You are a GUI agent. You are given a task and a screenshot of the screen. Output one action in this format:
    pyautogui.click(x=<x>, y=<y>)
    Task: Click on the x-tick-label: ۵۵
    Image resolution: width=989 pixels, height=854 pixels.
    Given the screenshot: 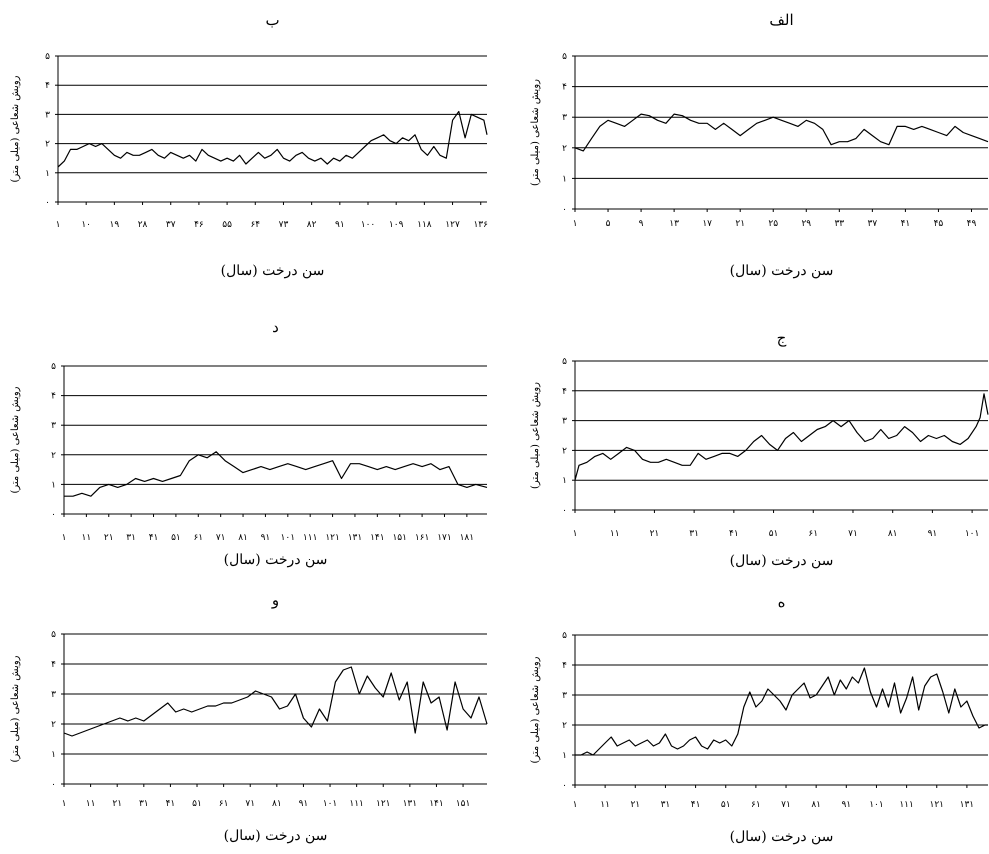 What is the action you would take?
    pyautogui.click(x=227, y=225)
    